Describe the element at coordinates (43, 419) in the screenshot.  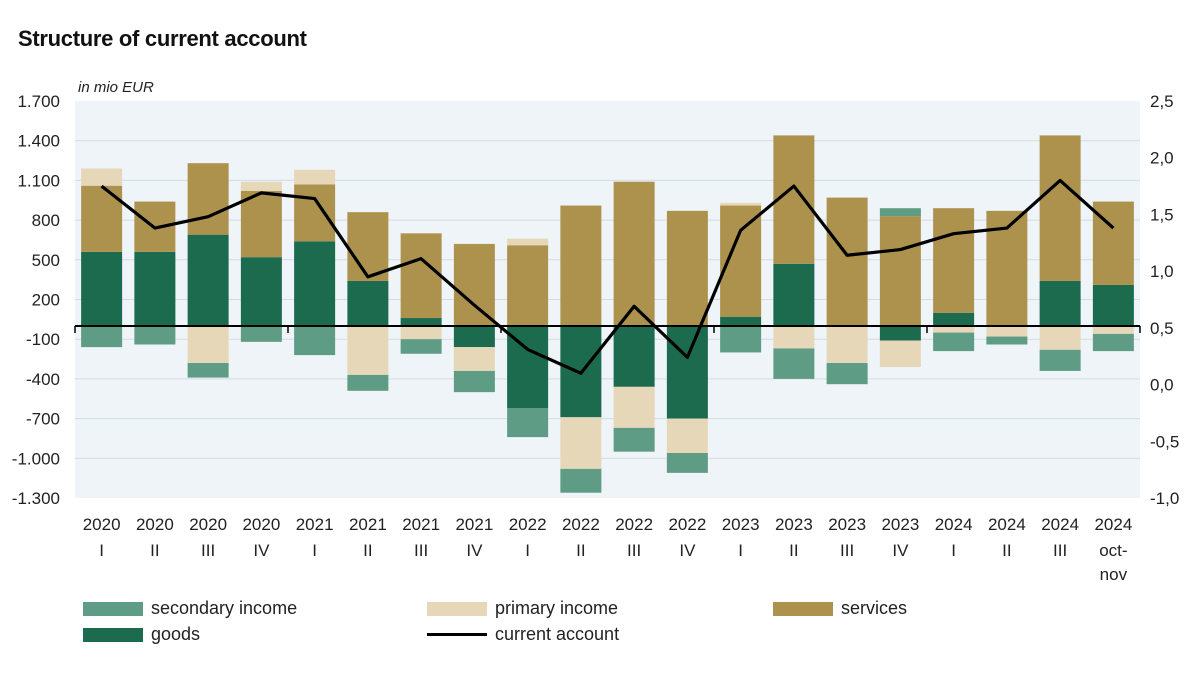
I see `y-left-tick-label: -700` at that location.